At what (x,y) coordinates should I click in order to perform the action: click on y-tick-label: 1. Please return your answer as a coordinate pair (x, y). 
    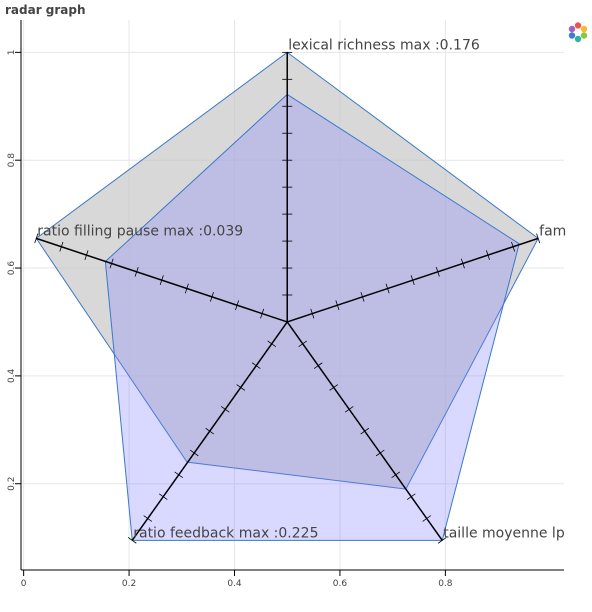
    Looking at the image, I should click on (12, 52).